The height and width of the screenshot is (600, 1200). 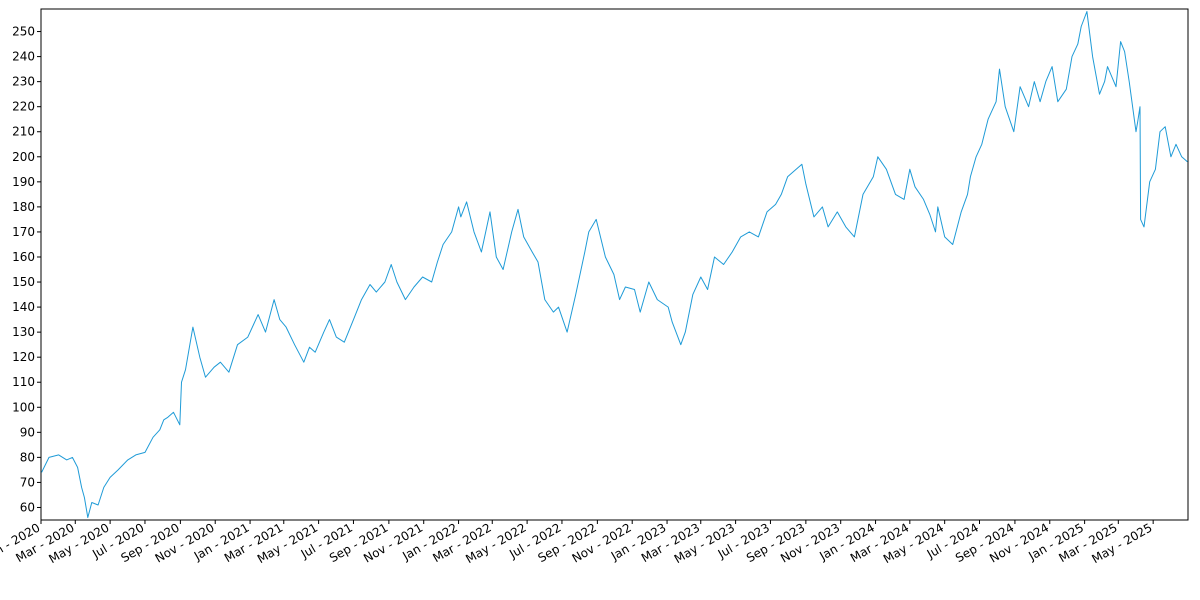 I want to click on y-tick-label: 130, so click(x=23, y=332).